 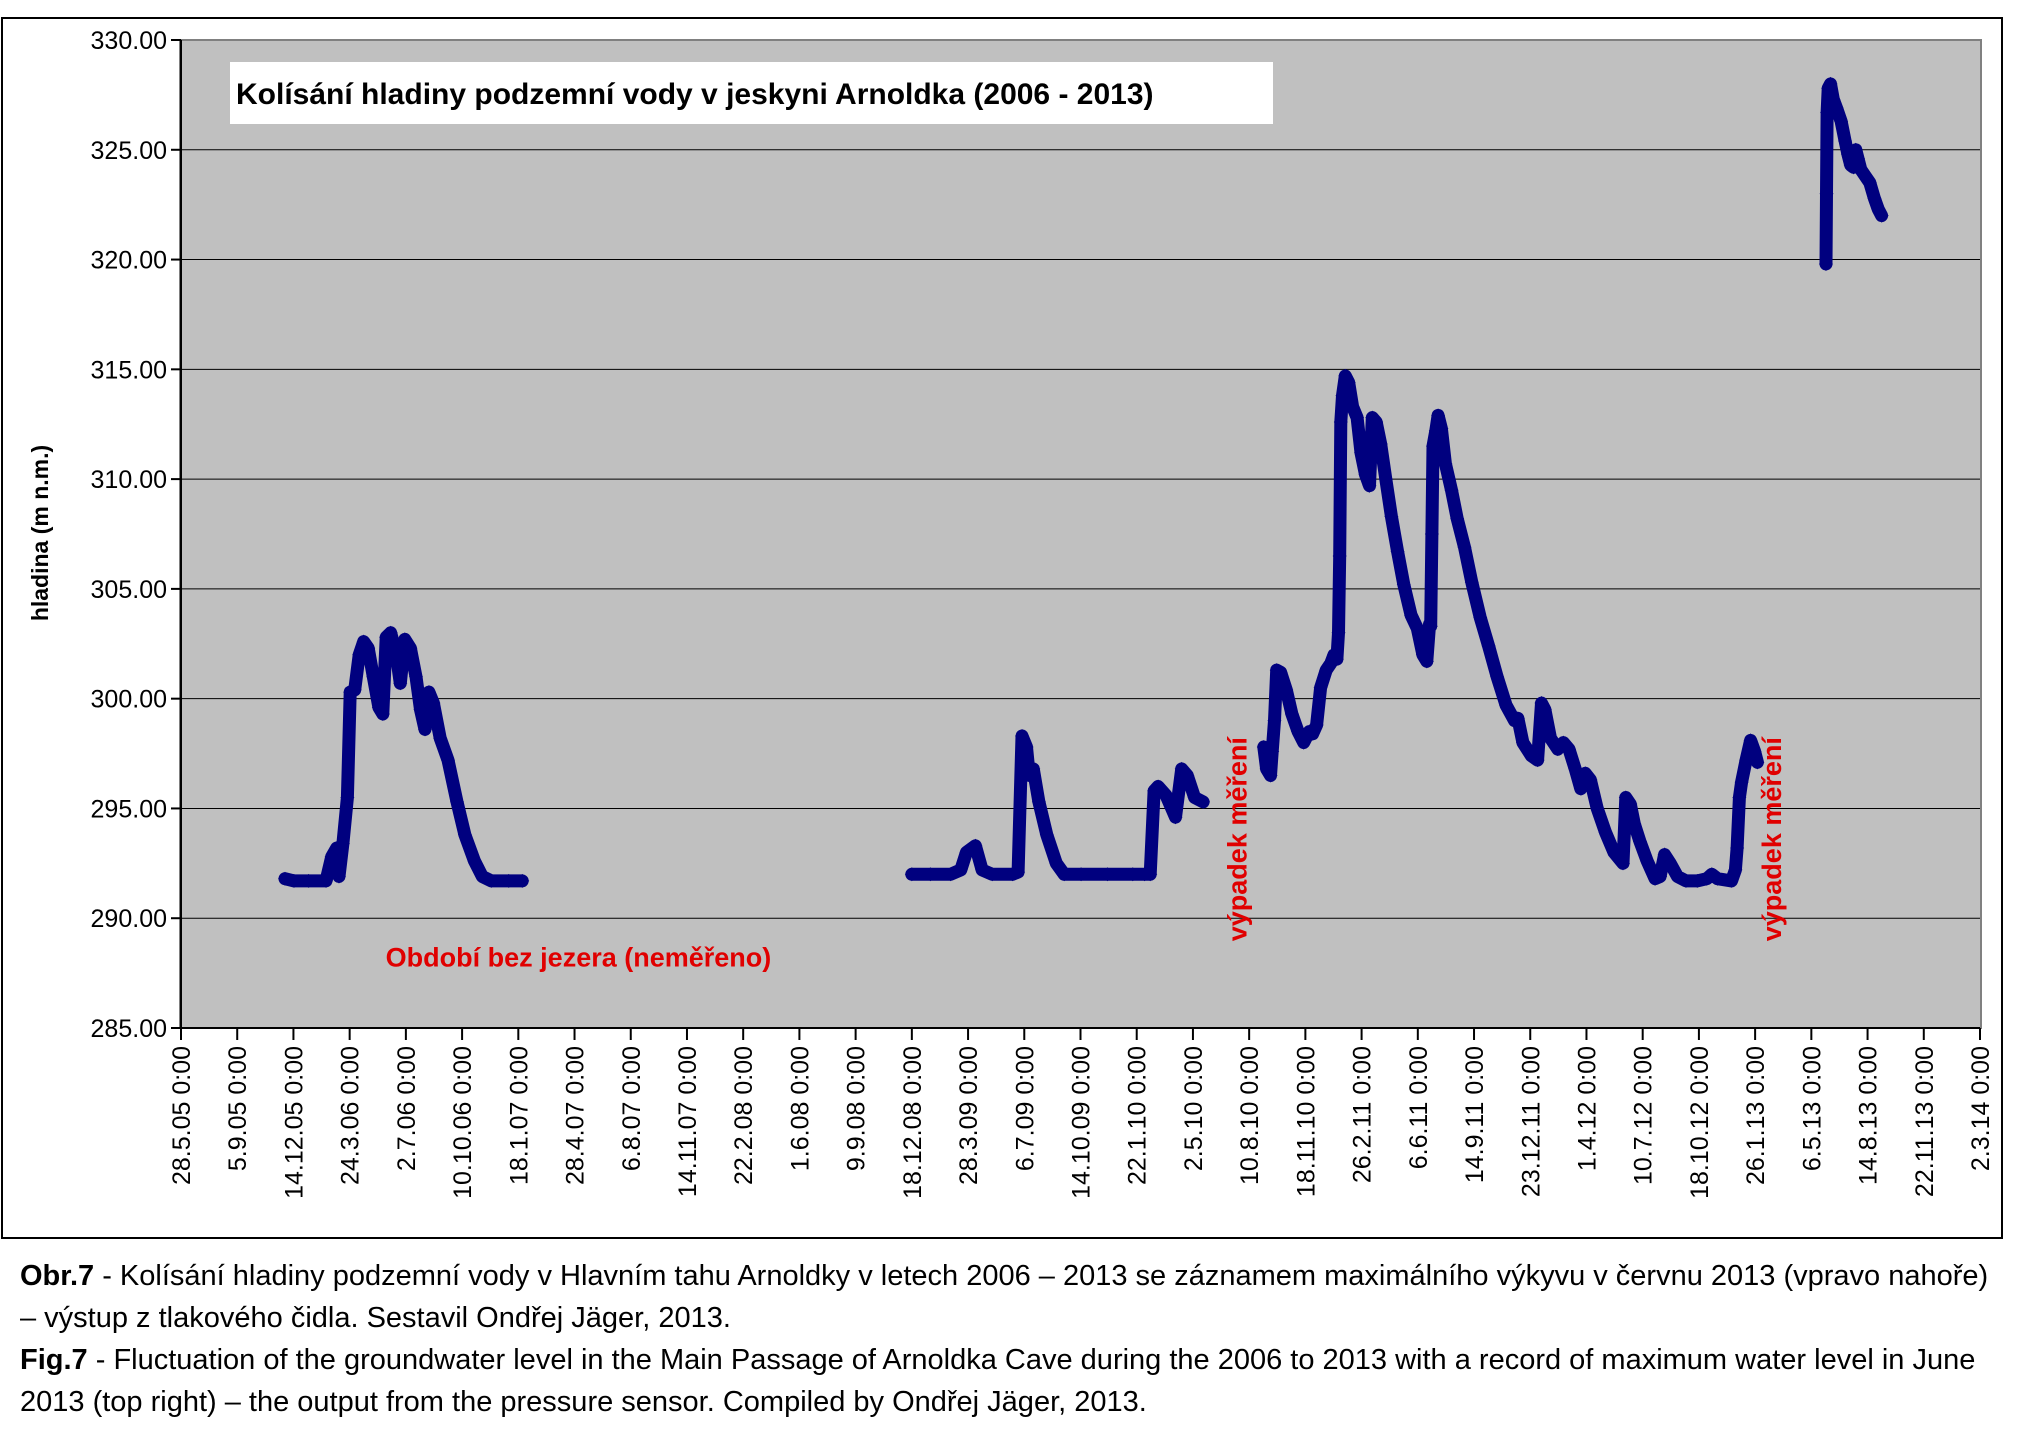 I want to click on y-tick-label: 290.00, so click(x=129, y=919).